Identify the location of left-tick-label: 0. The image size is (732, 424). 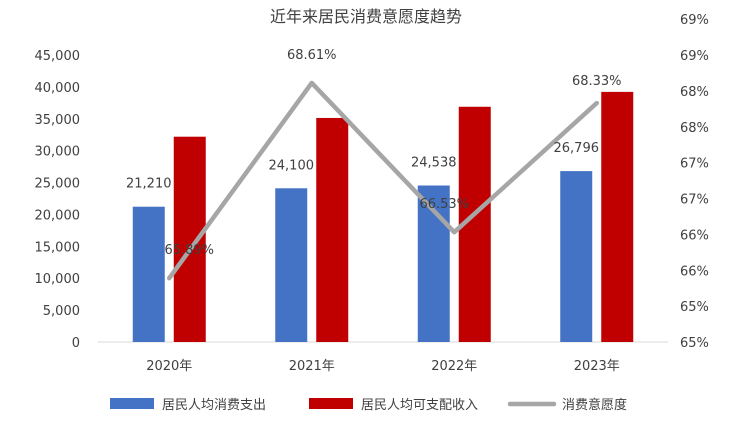
(76, 343).